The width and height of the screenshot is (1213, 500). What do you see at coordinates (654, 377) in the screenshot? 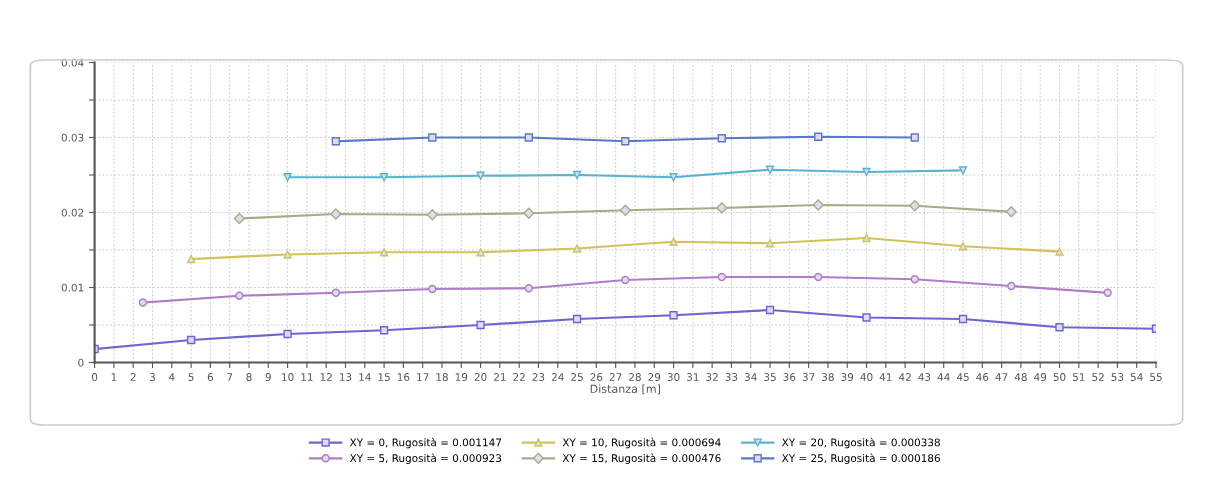
I see `x-tick-label: 29` at bounding box center [654, 377].